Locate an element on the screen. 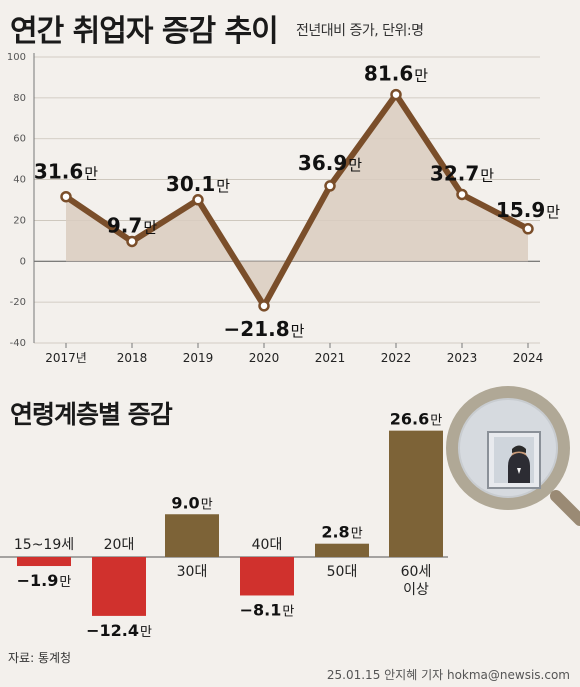 Image resolution: width=580 pixels, height=687 pixels. x-tick-label: 2024 is located at coordinates (528, 358).